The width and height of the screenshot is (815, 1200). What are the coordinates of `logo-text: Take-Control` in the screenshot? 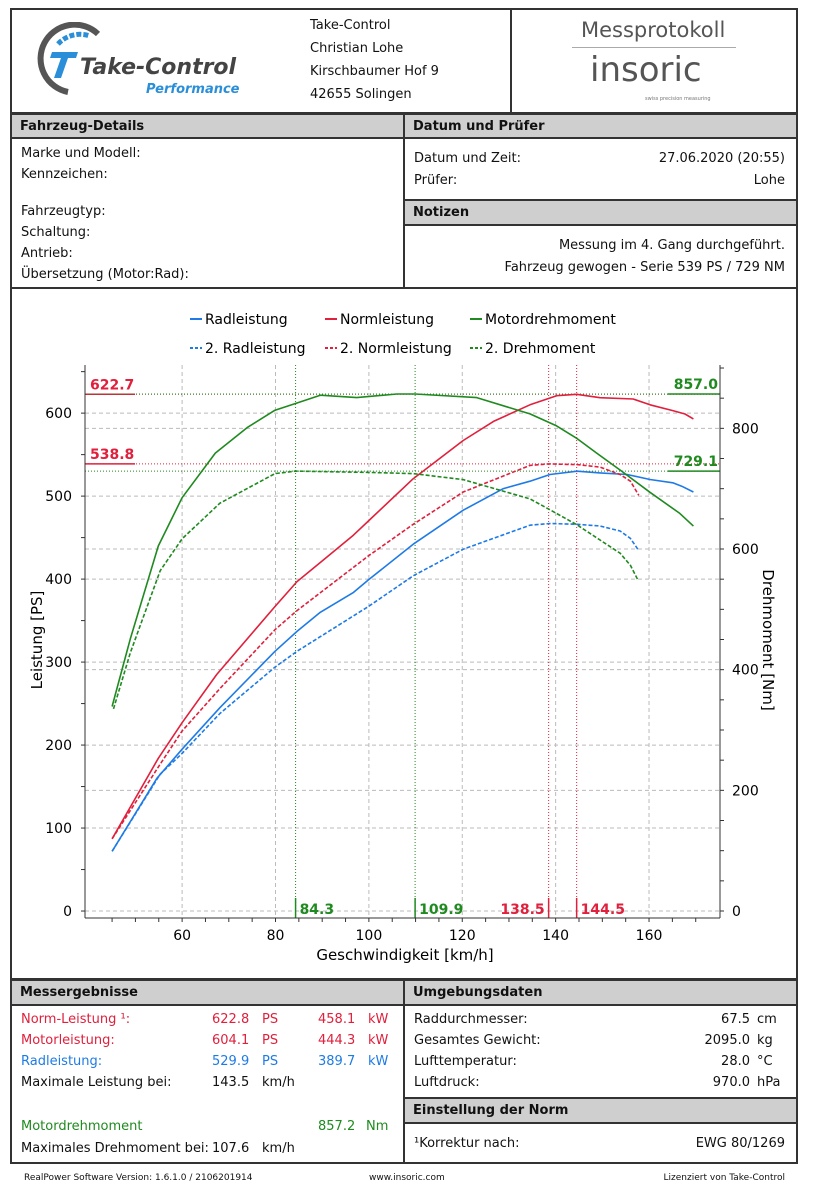 It's located at (158, 67).